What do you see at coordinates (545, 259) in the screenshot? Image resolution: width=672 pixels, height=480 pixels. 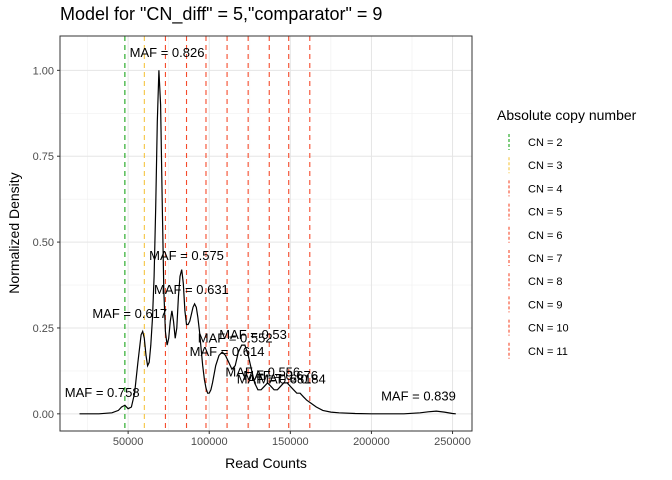 I see `legend-label: CN = 7` at bounding box center [545, 259].